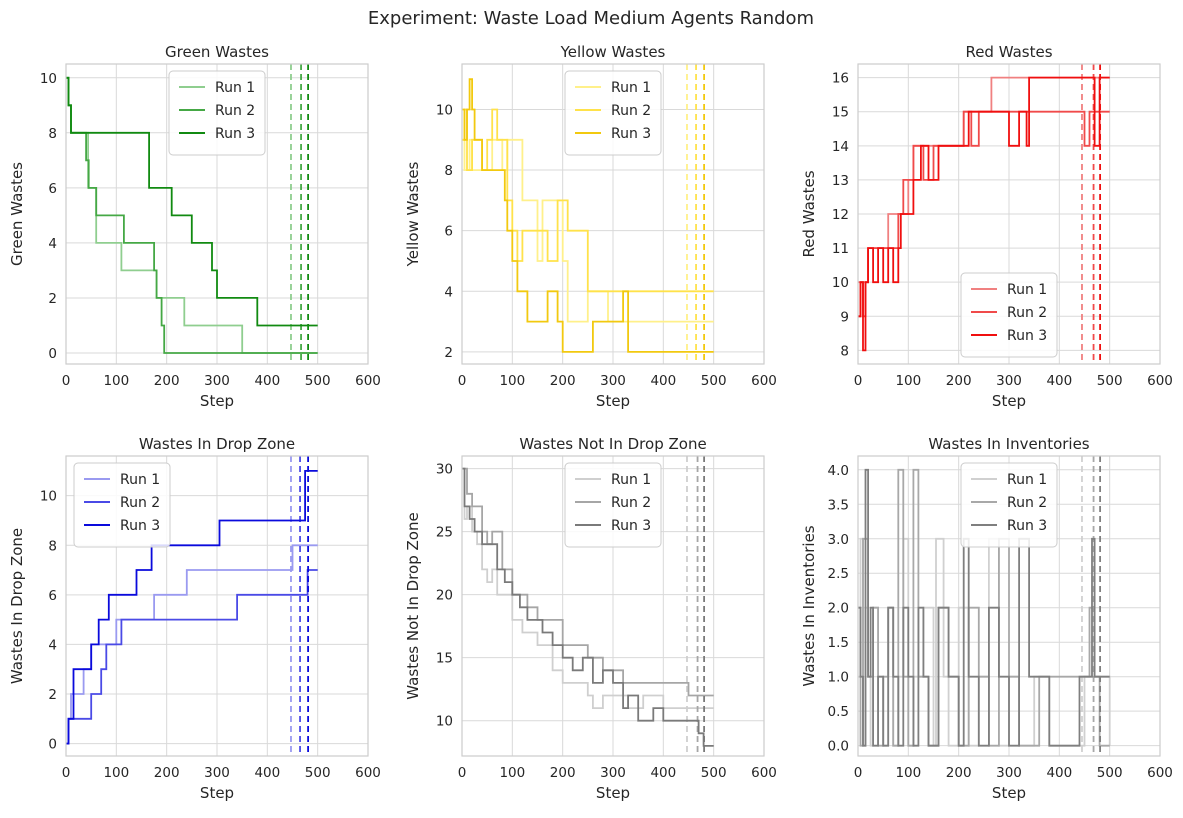 The image size is (1183, 818). Describe the element at coordinates (840, 181) in the screenshot. I see `y-tick-label: 13` at that location.